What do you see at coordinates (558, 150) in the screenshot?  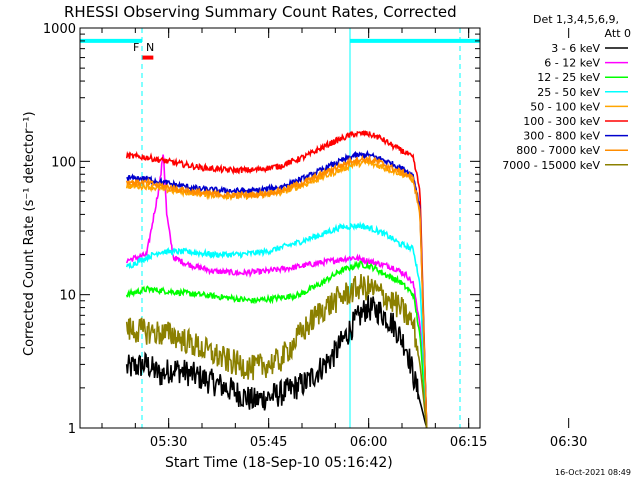 I see `legend-label-7: 800 - 7000 keV` at bounding box center [558, 150].